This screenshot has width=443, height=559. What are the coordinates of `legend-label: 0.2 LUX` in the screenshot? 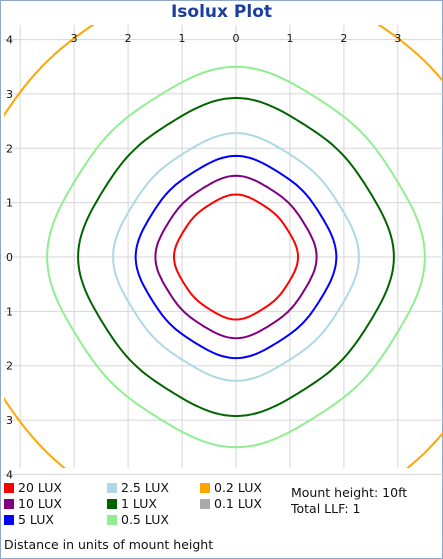 It's located at (238, 487).